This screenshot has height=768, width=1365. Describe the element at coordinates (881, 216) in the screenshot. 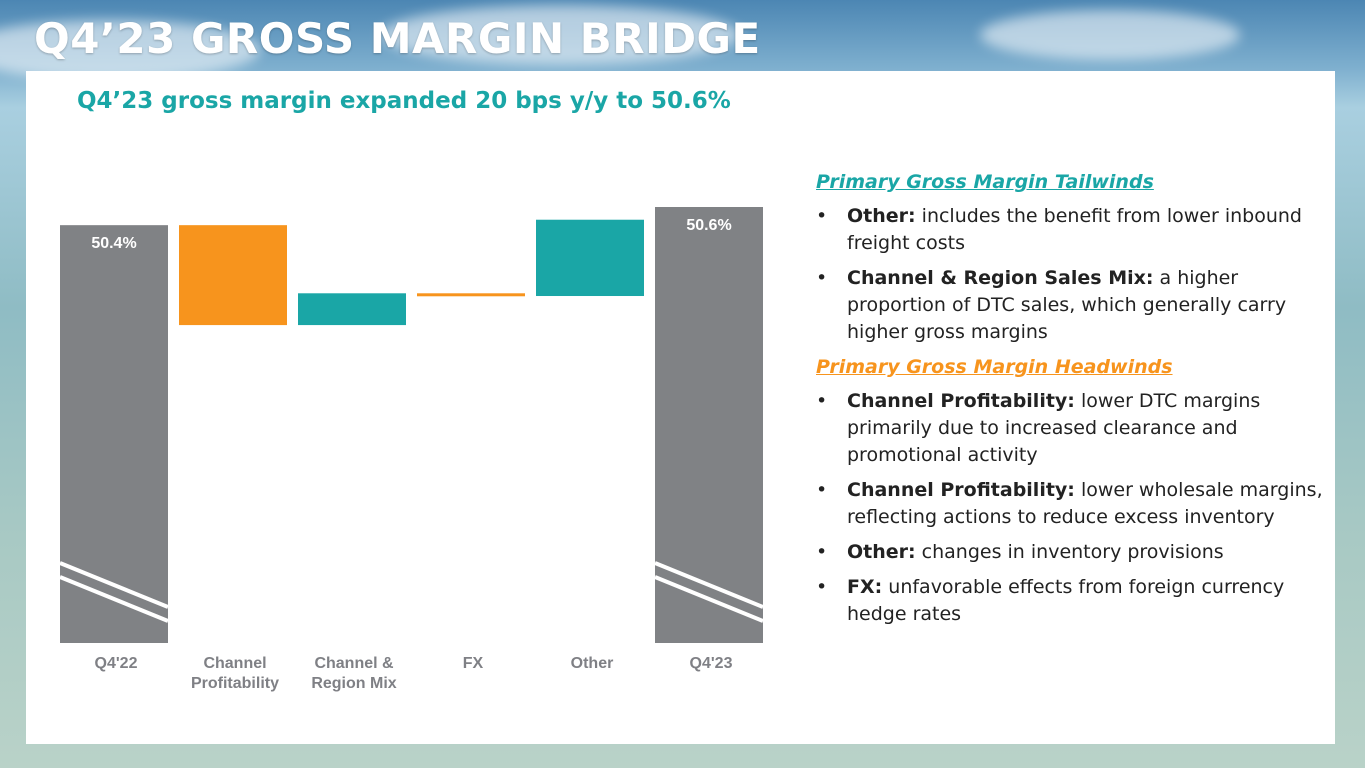

I see `tailwind-item-bold: Other:` at that location.